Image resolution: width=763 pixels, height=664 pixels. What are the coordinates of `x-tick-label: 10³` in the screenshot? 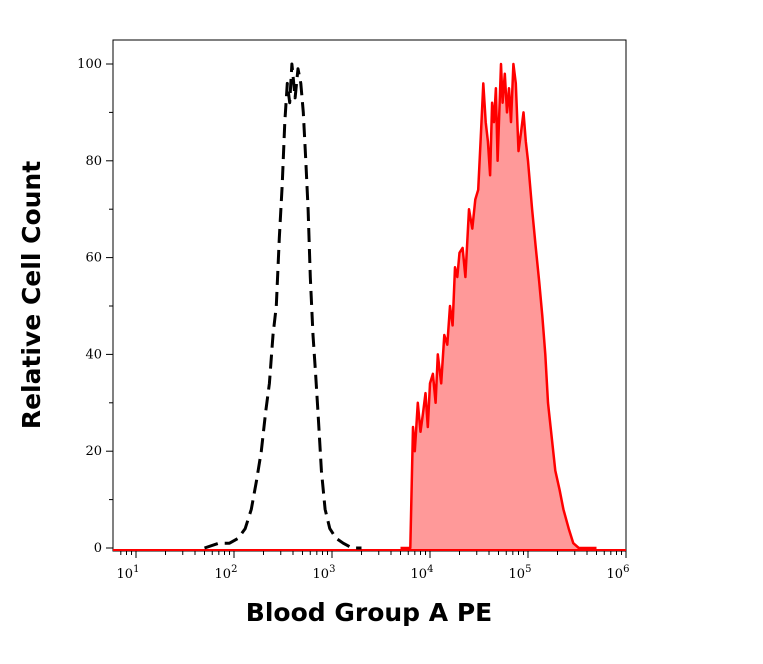 It's located at (324, 573).